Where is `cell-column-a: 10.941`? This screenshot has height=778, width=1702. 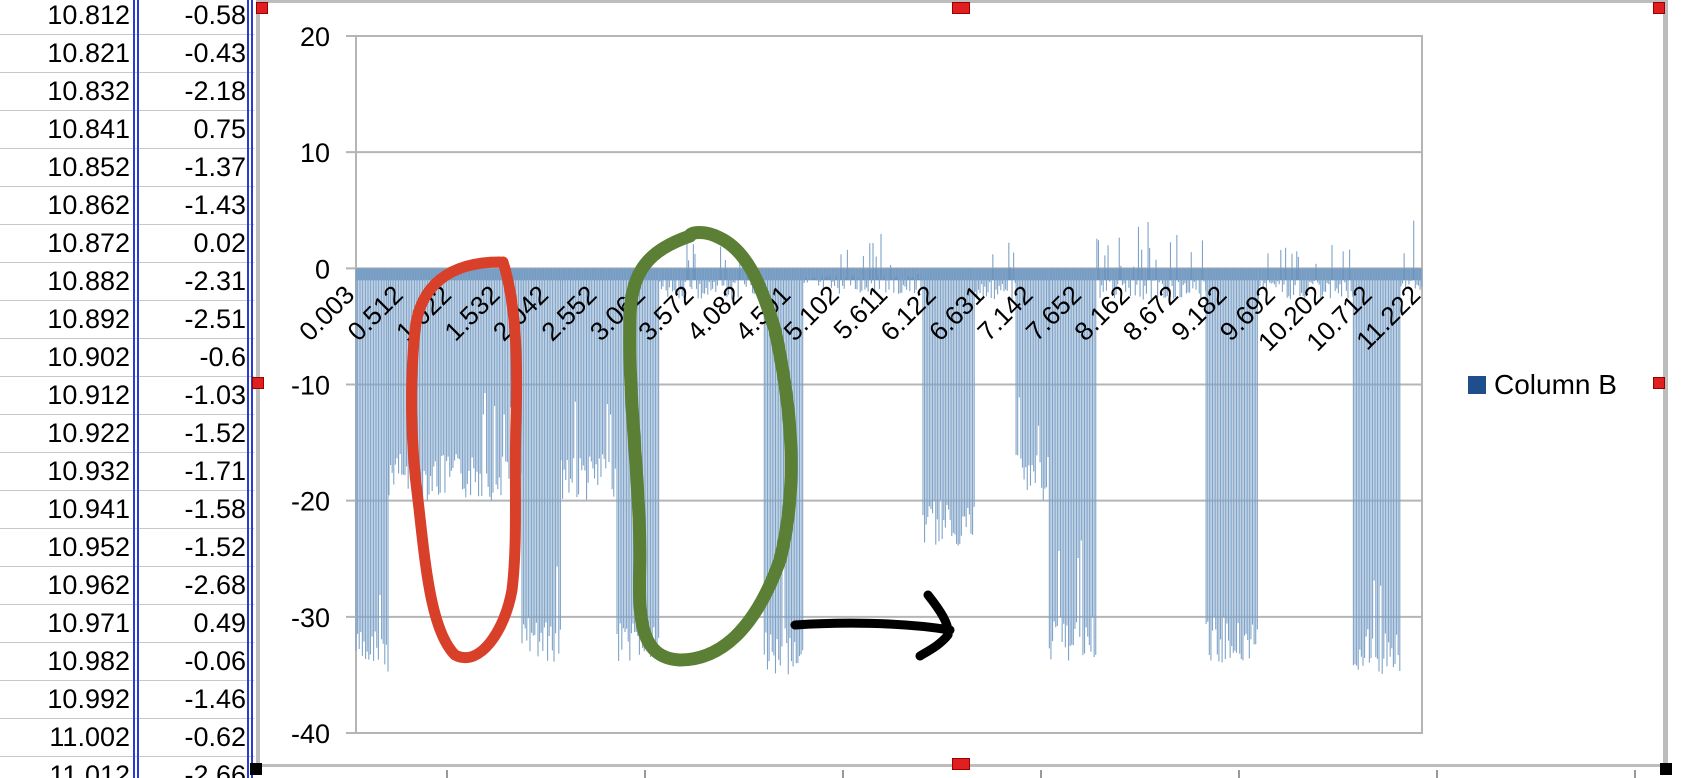 cell-column-a: 10.941 is located at coordinates (88, 509).